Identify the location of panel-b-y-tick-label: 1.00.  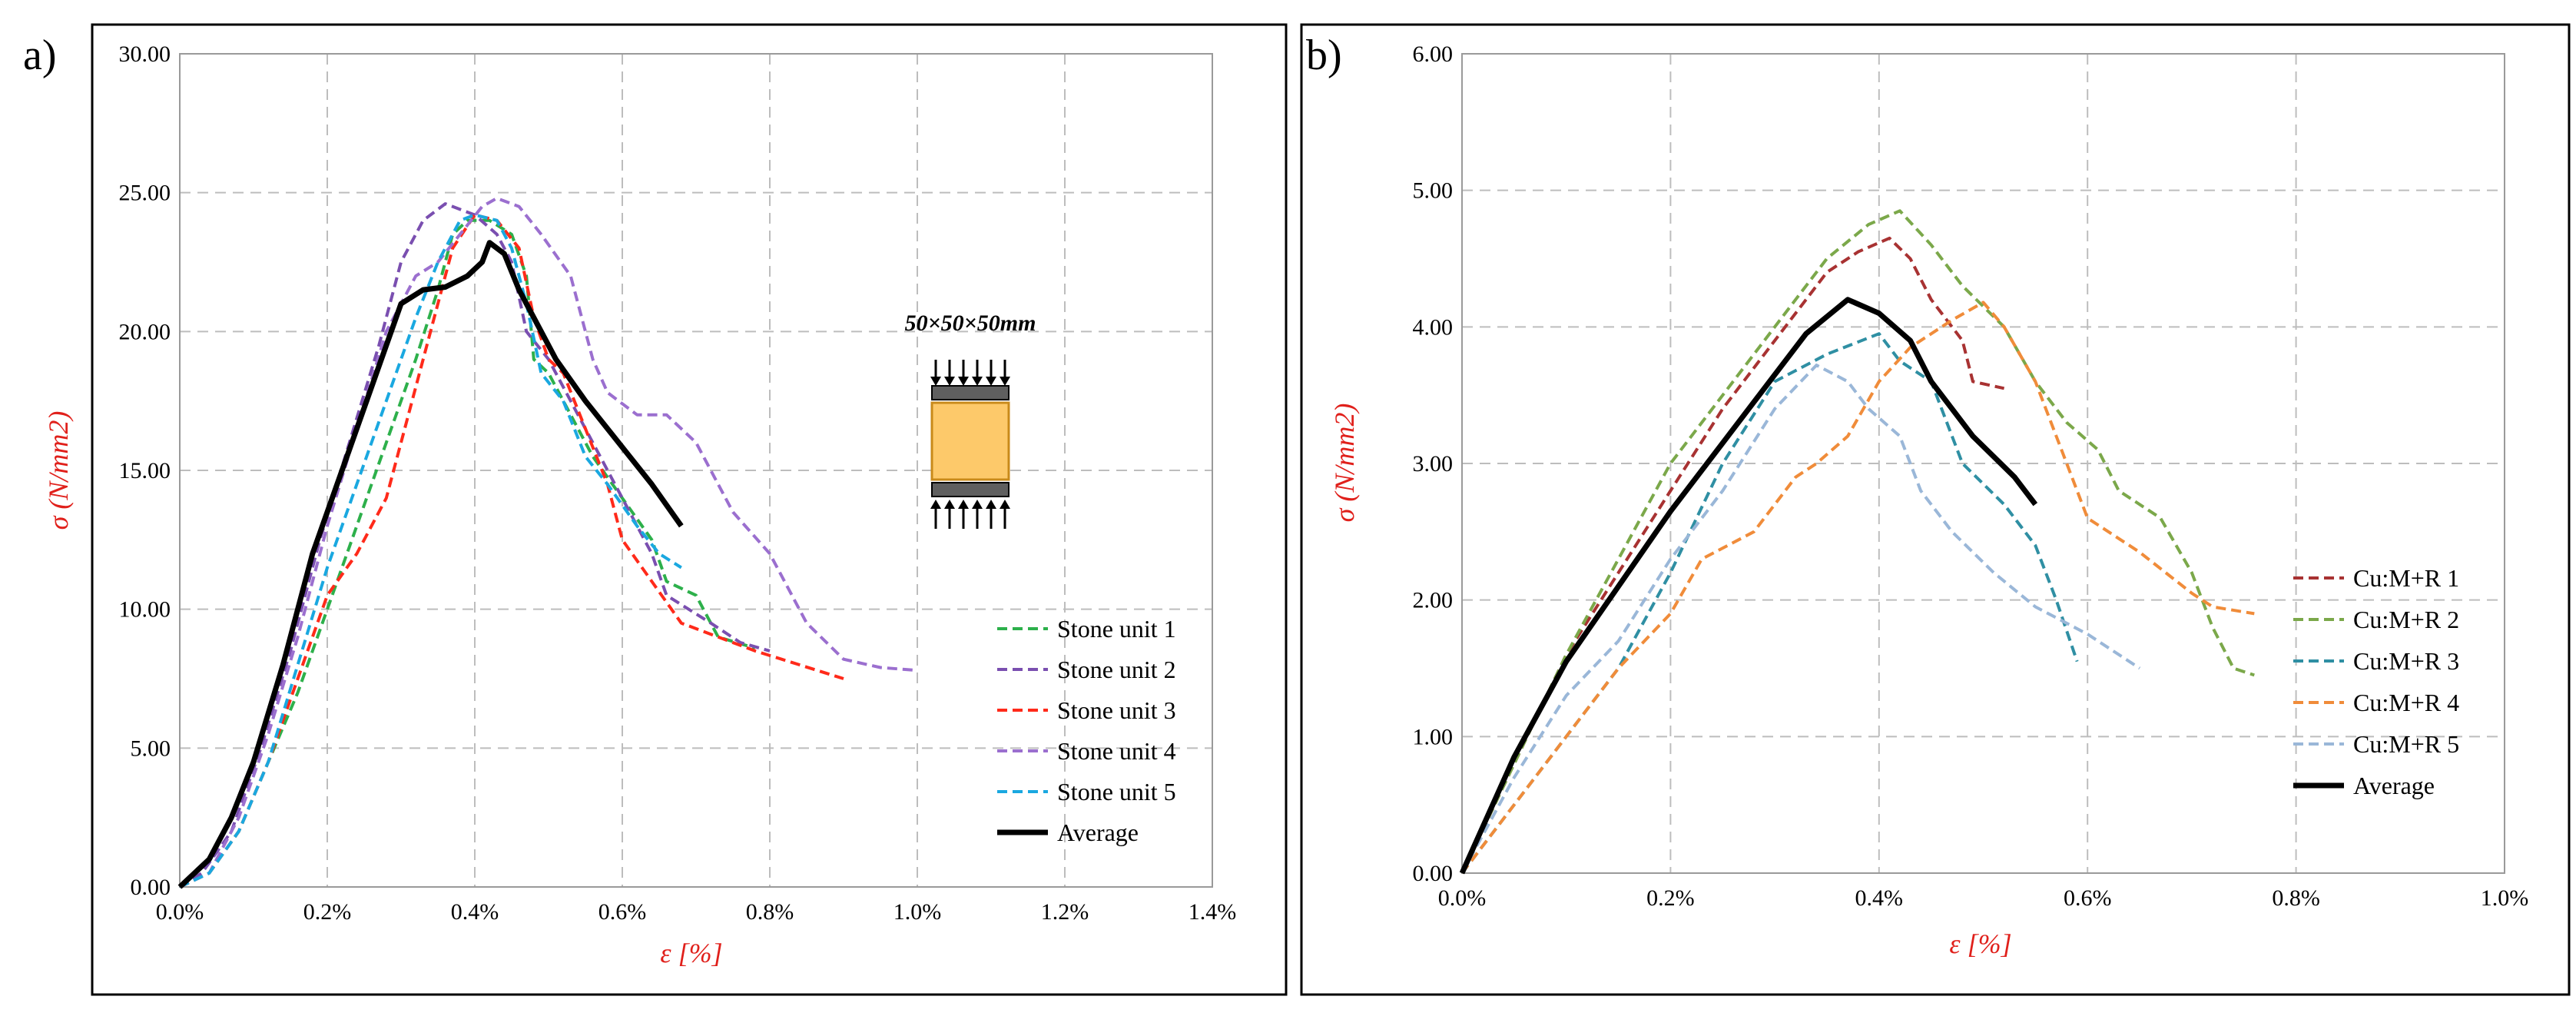
(1433, 736).